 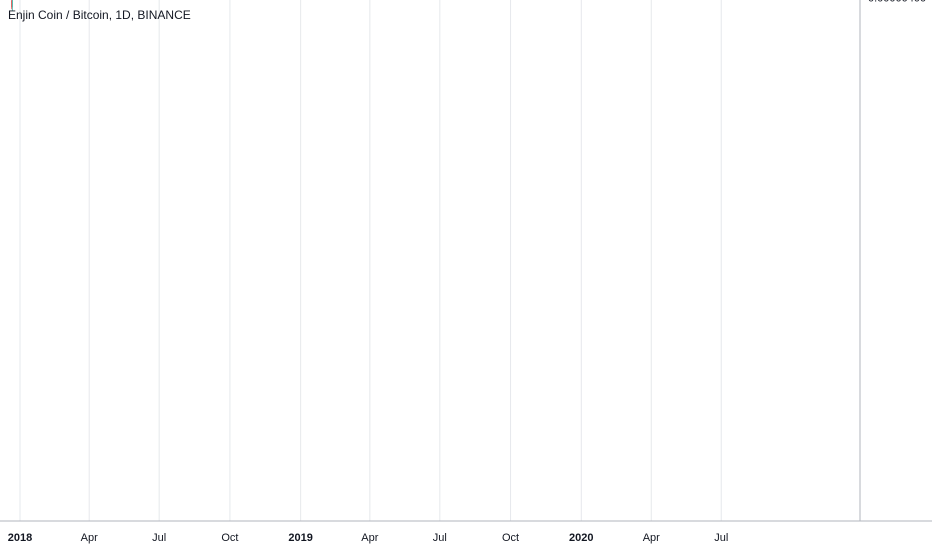 I want to click on candles-layer, so click(x=12, y=5).